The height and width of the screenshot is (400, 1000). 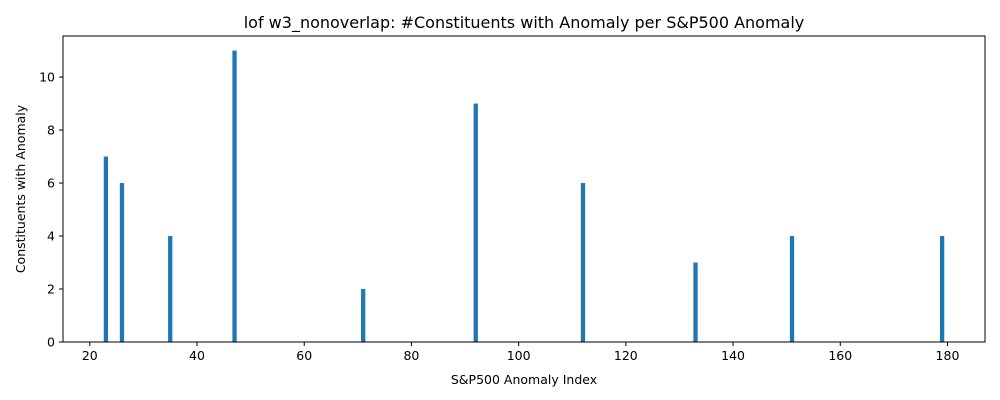 What do you see at coordinates (524, 379) in the screenshot?
I see `x-axis-label: S&P500 Anomaly Index` at bounding box center [524, 379].